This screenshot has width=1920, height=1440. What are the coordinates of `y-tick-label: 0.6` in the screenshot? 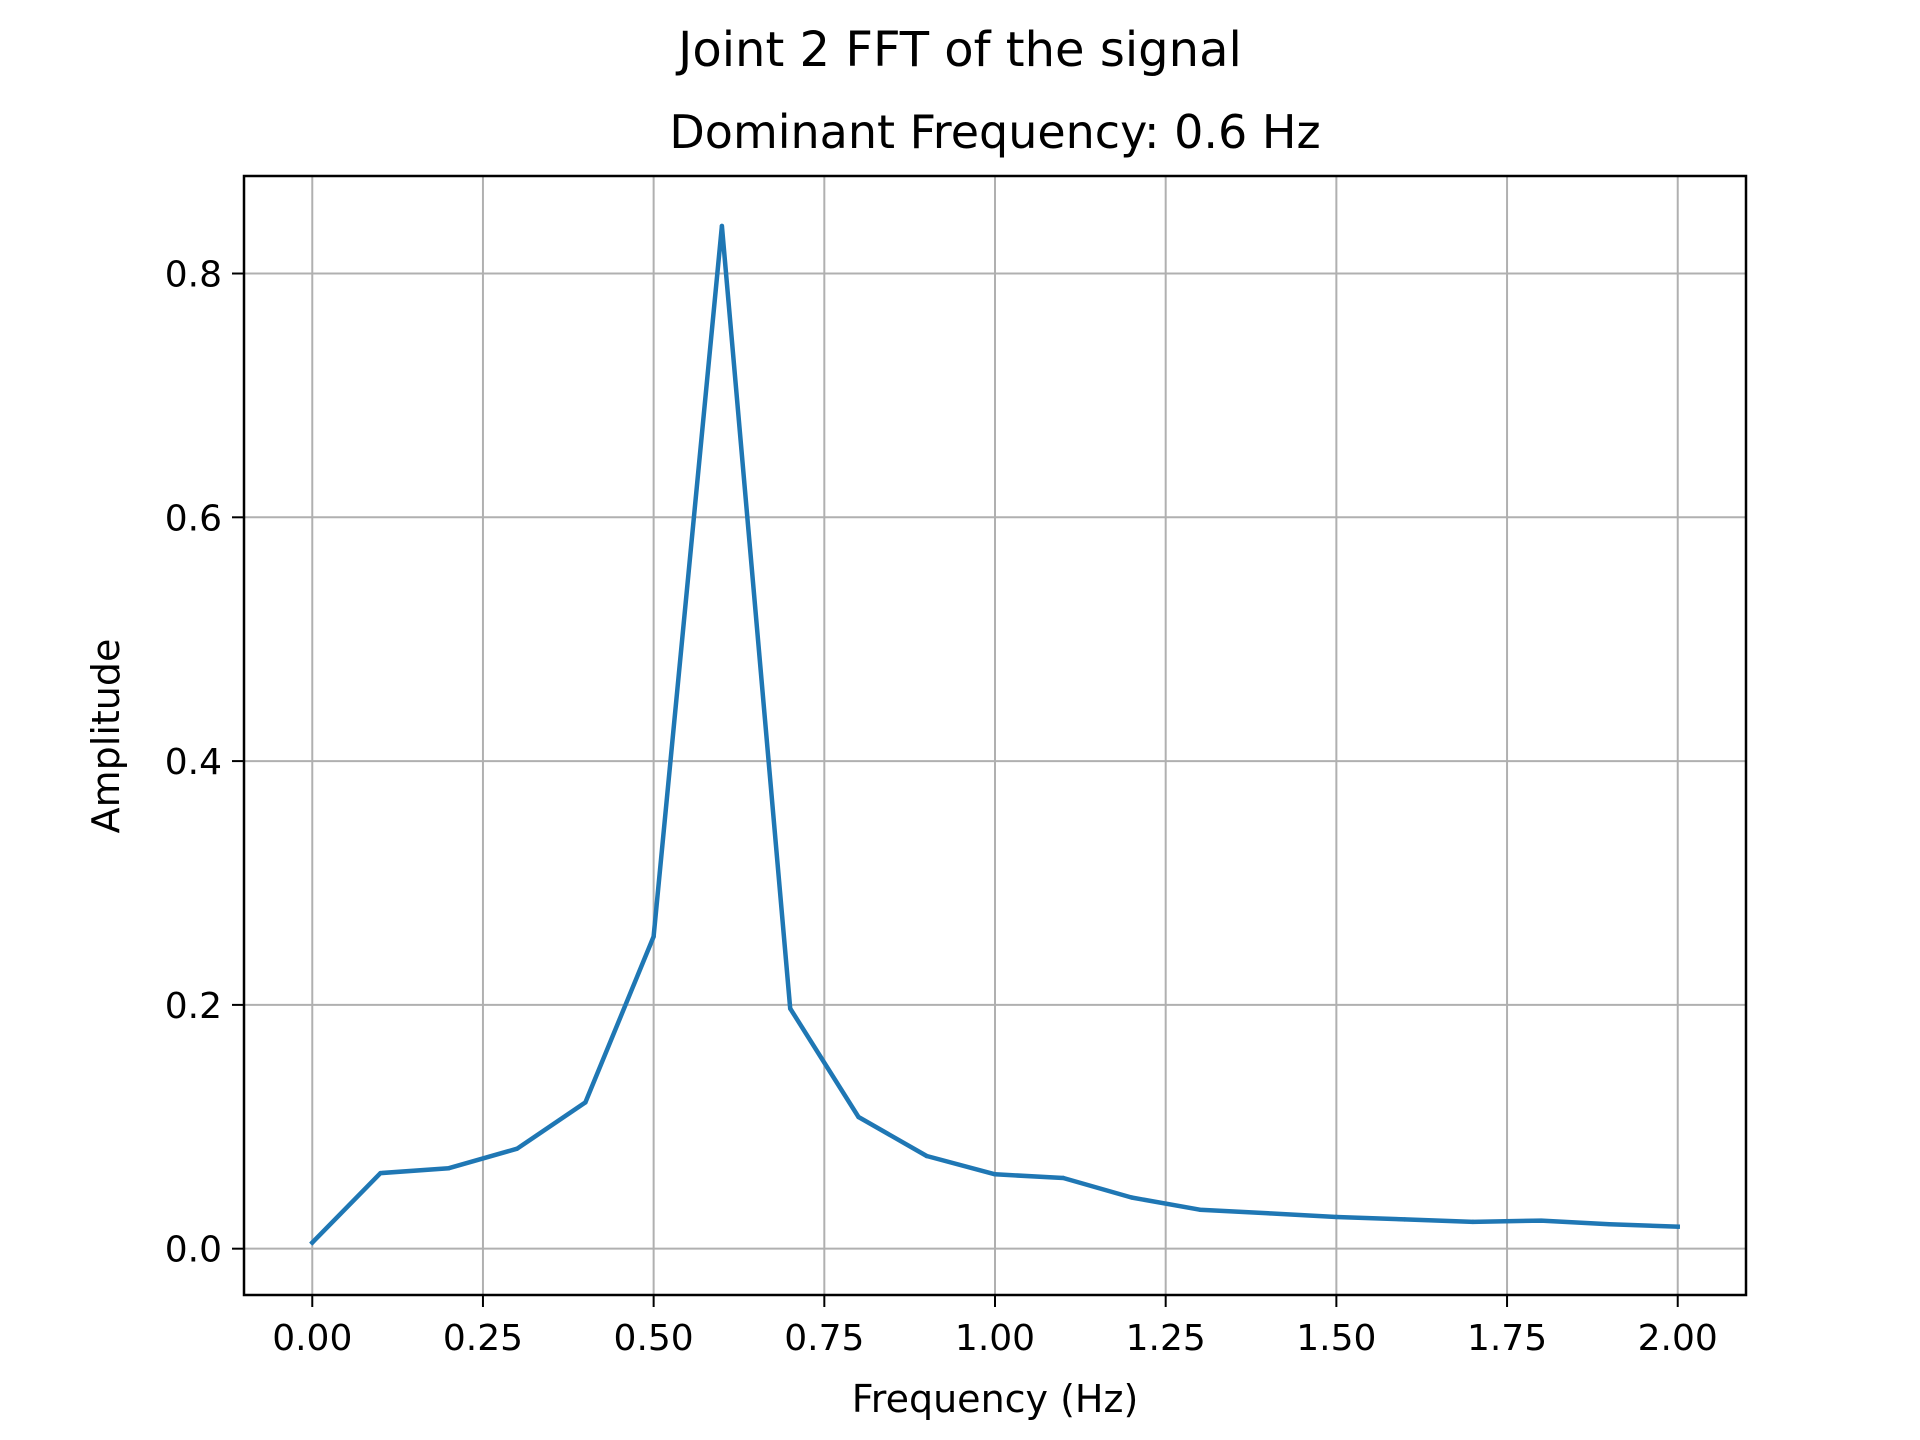 It's located at (193, 518).